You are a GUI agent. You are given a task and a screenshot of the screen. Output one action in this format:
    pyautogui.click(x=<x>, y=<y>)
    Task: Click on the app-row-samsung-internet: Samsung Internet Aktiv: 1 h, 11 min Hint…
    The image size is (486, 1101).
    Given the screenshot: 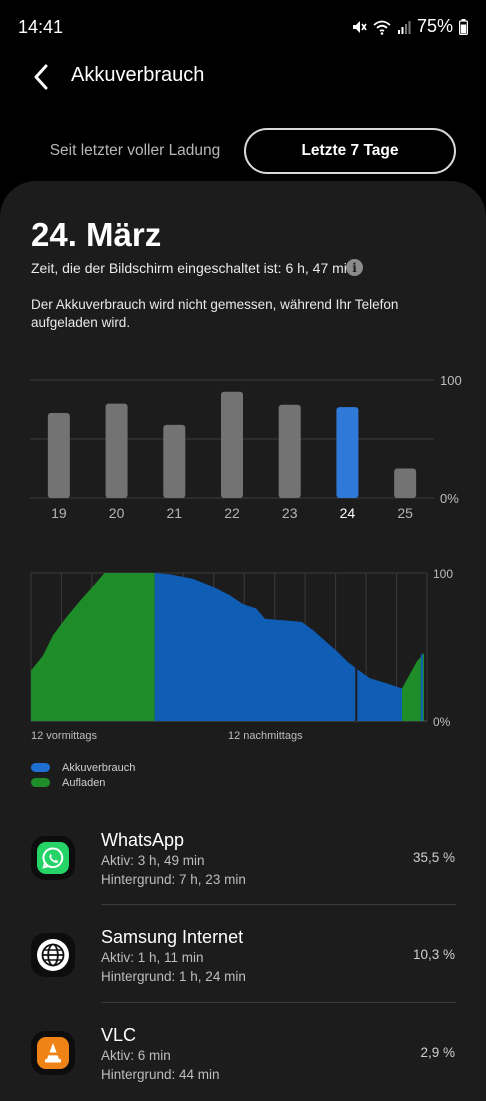 What is the action you would take?
    pyautogui.click(x=243, y=953)
    